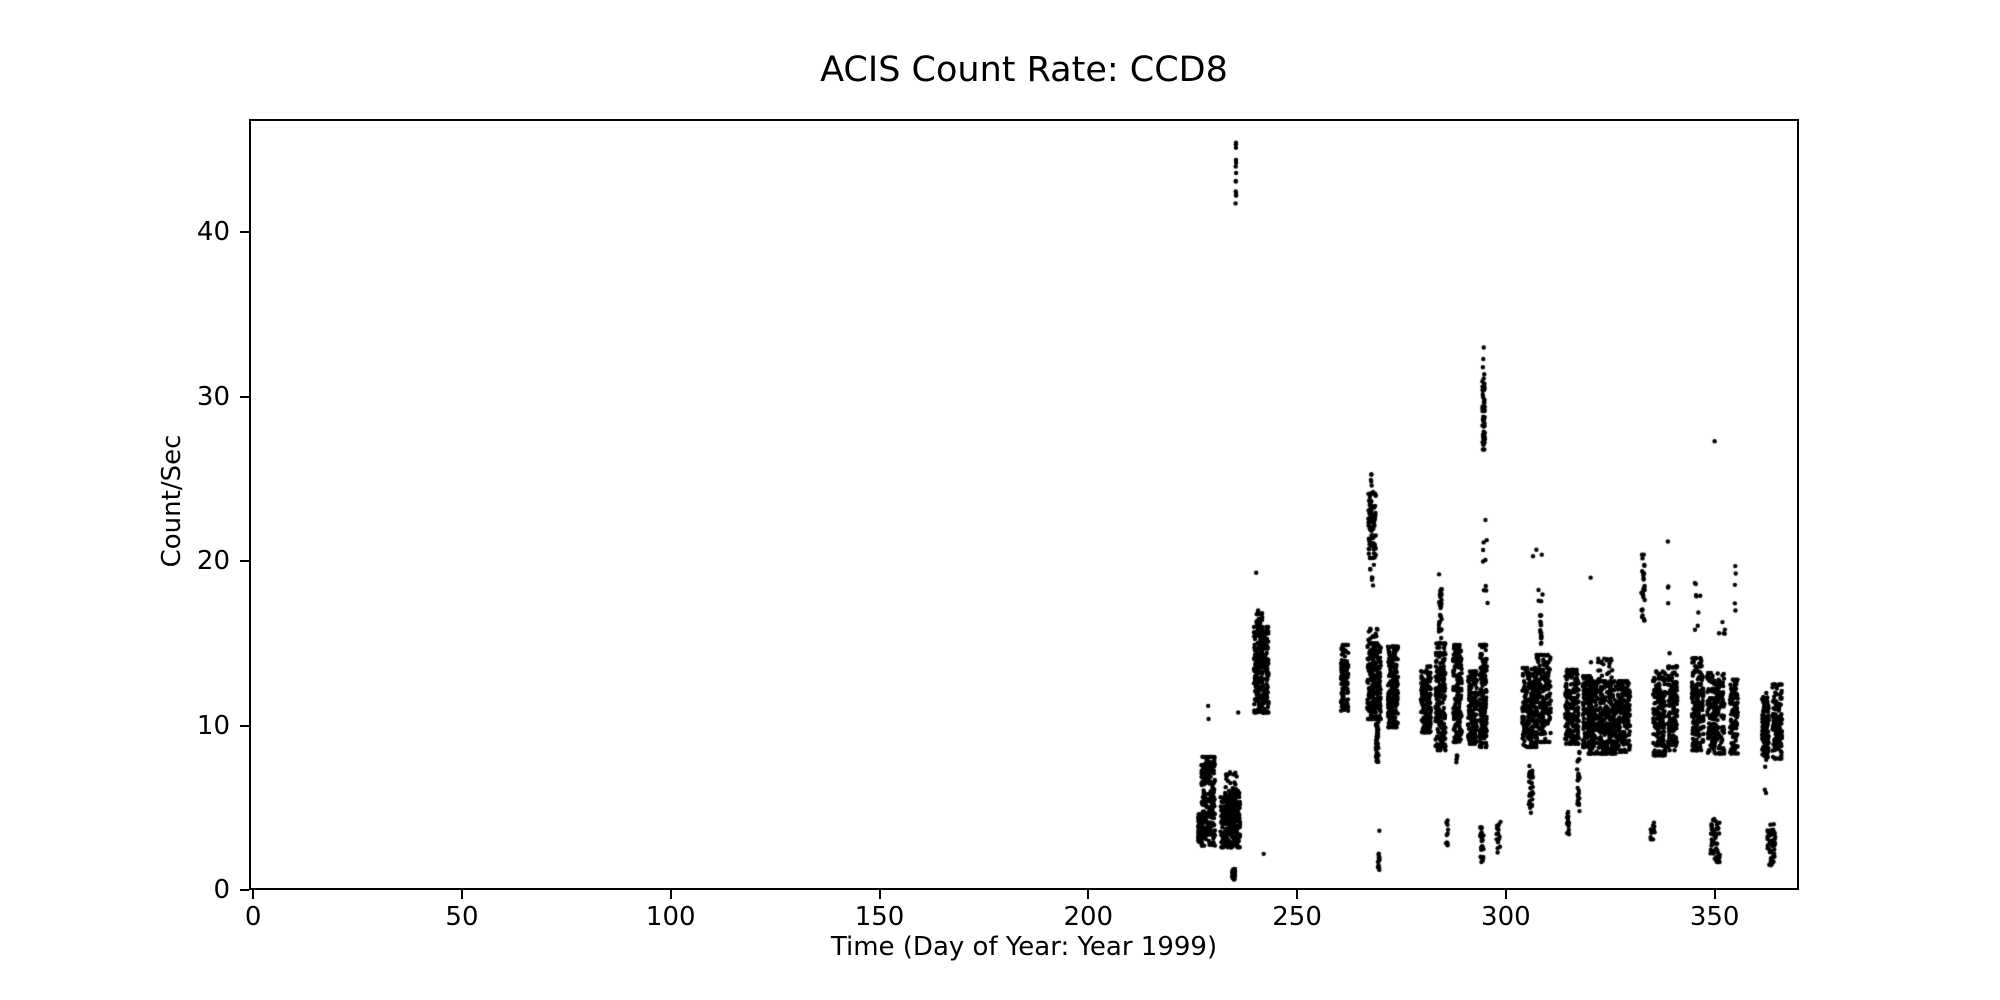  Describe the element at coordinates (213, 561) in the screenshot. I see `y-tick-label: 20` at that location.